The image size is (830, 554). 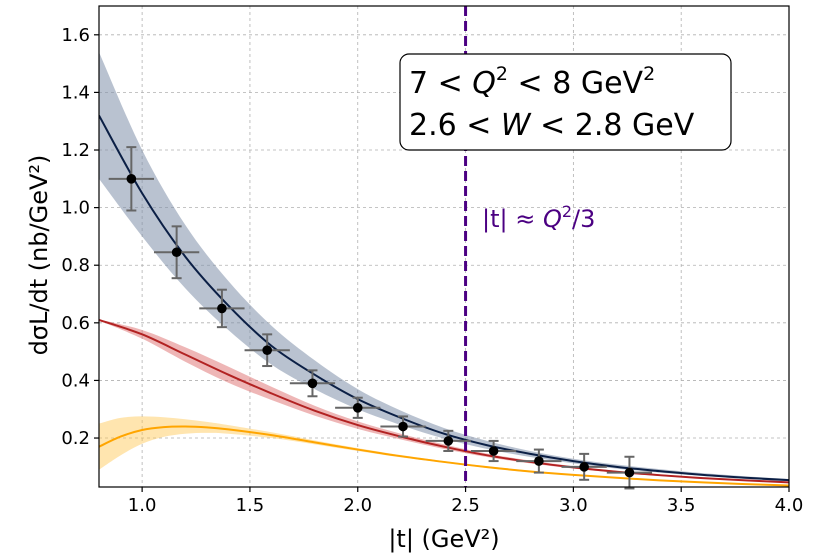 What do you see at coordinates (250, 505) in the screenshot?
I see `x-tick-label: 1.5` at bounding box center [250, 505].